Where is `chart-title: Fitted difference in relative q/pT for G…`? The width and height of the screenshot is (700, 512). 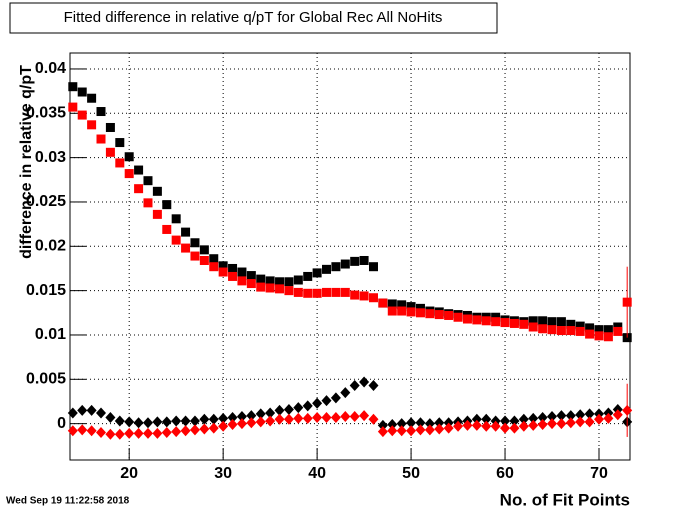 chart-title: Fitted difference in relative q/pT for G… is located at coordinates (253, 17).